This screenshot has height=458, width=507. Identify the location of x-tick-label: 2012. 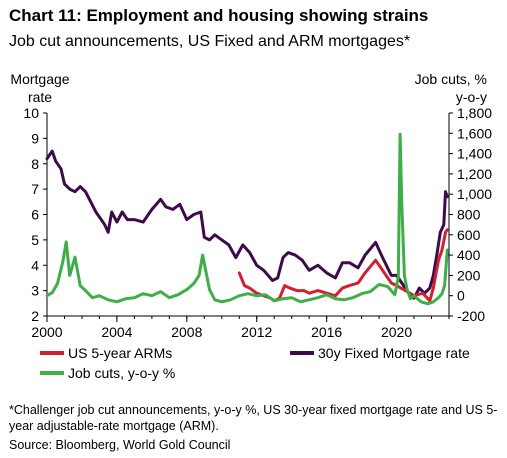
(256, 332).